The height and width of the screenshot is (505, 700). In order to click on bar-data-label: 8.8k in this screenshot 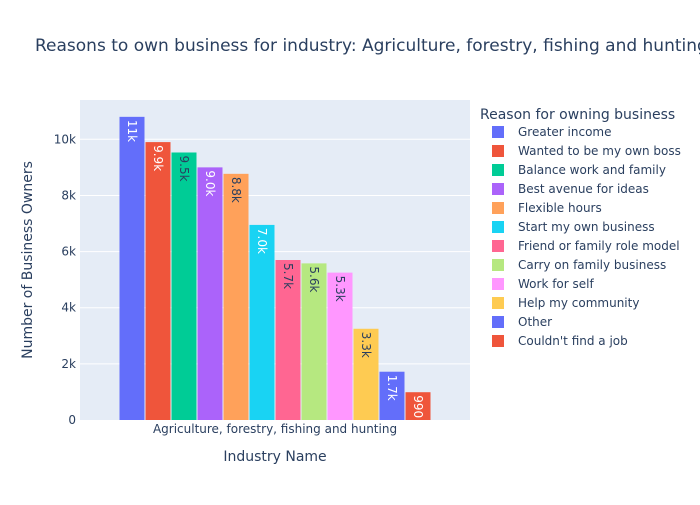, I will do `click(236, 190)`.